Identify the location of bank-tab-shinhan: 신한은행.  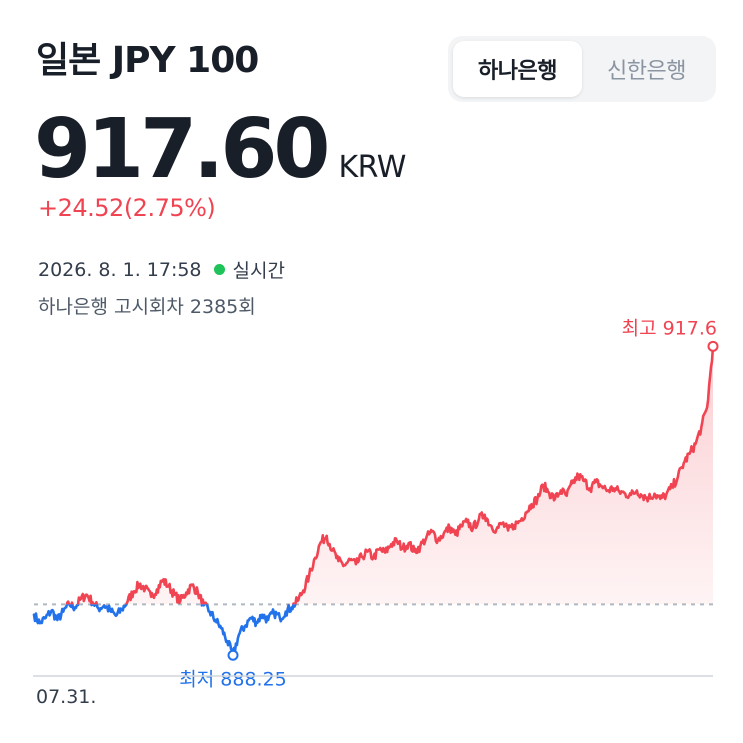
(646, 71).